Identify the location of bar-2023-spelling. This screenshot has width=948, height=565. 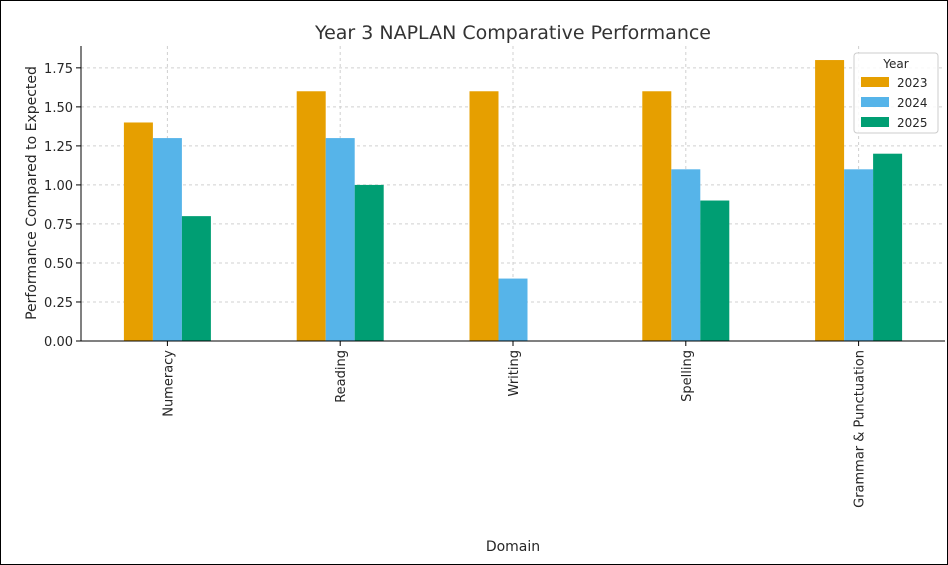
(657, 216).